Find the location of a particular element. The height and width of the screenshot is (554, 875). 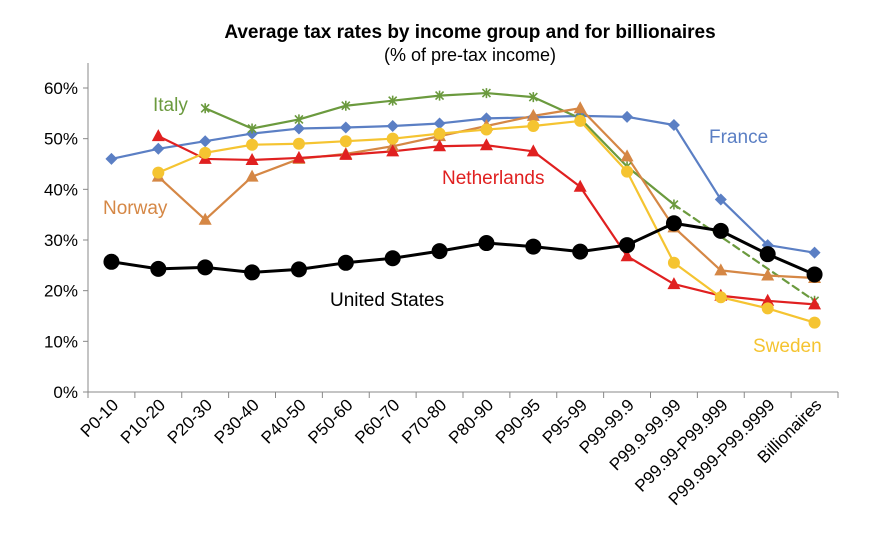

x-tick-label: P10-20 is located at coordinates (143, 421).